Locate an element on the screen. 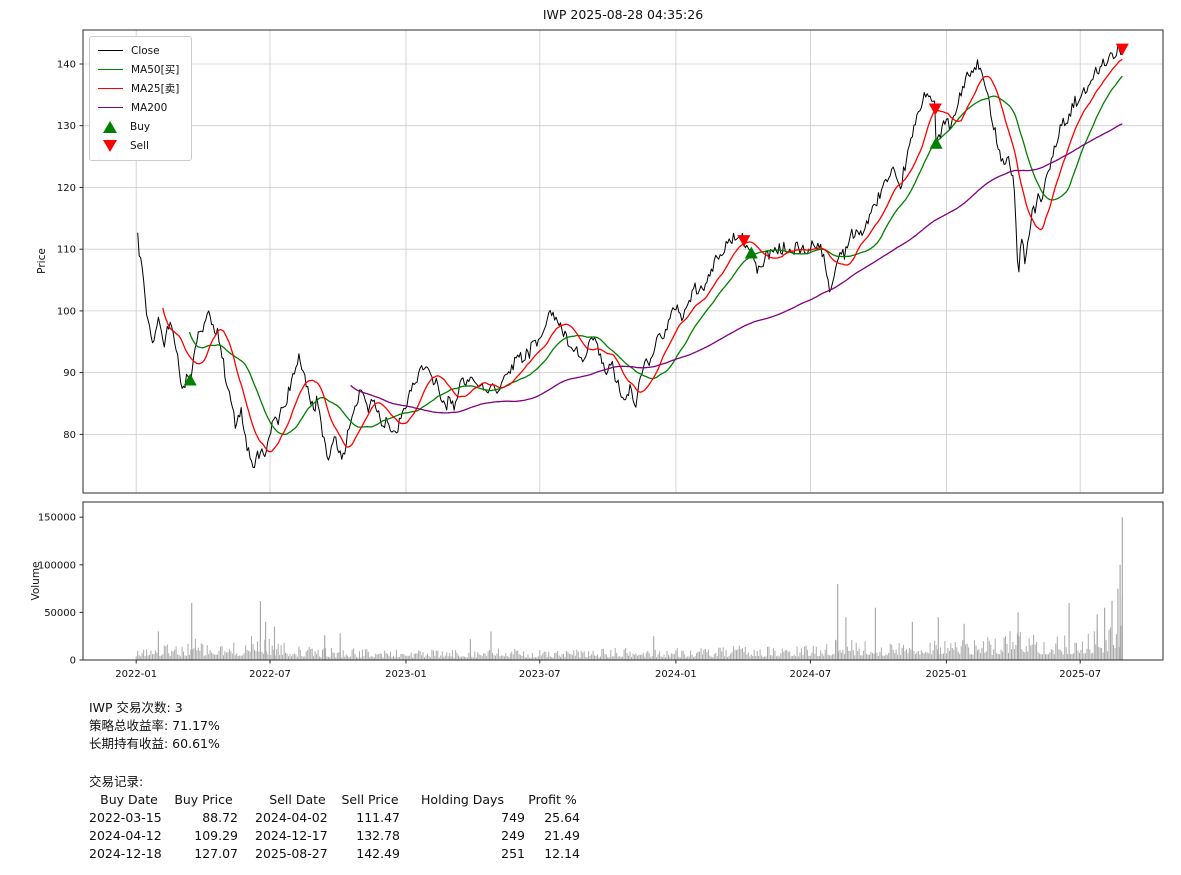 The image size is (1181, 875). legend-item-ma50: MA50[买] is located at coordinates (138, 69).